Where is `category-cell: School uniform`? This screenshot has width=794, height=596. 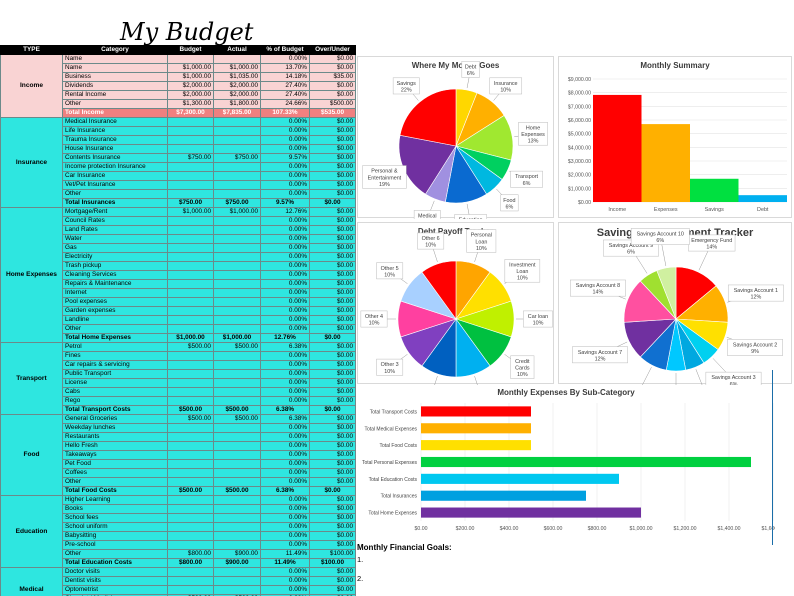
category-cell: School uniform is located at coordinates (115, 527).